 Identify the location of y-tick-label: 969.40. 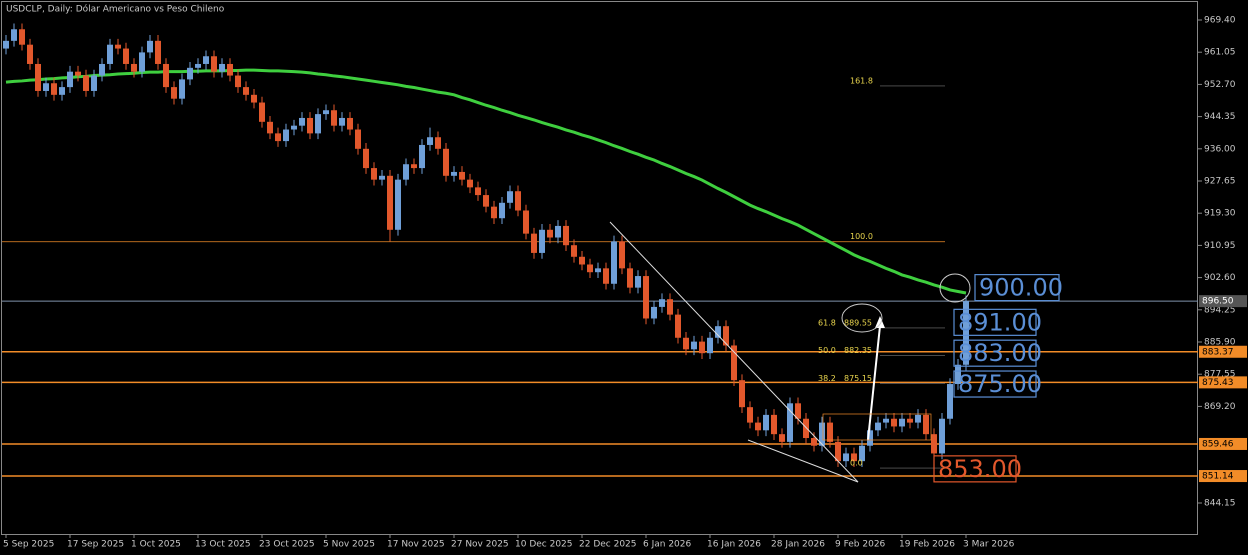
(1220, 21).